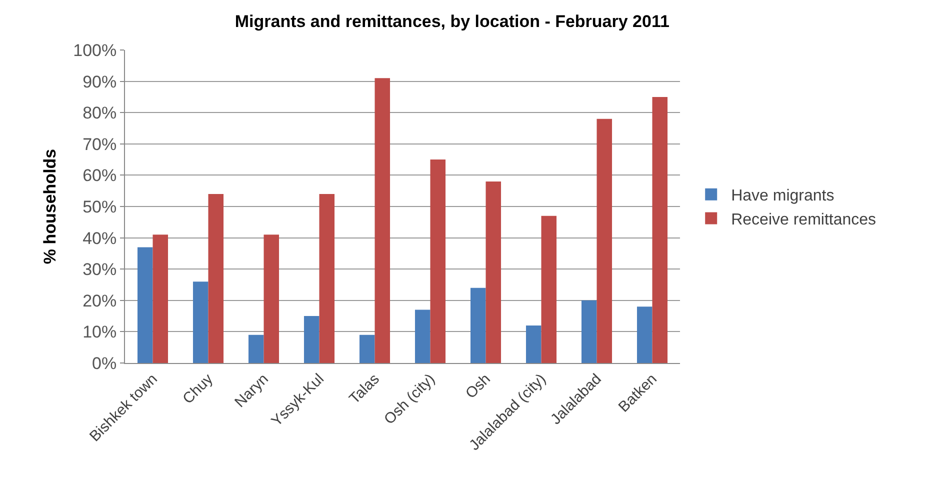 This screenshot has width=942, height=498. What do you see at coordinates (99, 82) in the screenshot?
I see `y-tick-label: 90%` at bounding box center [99, 82].